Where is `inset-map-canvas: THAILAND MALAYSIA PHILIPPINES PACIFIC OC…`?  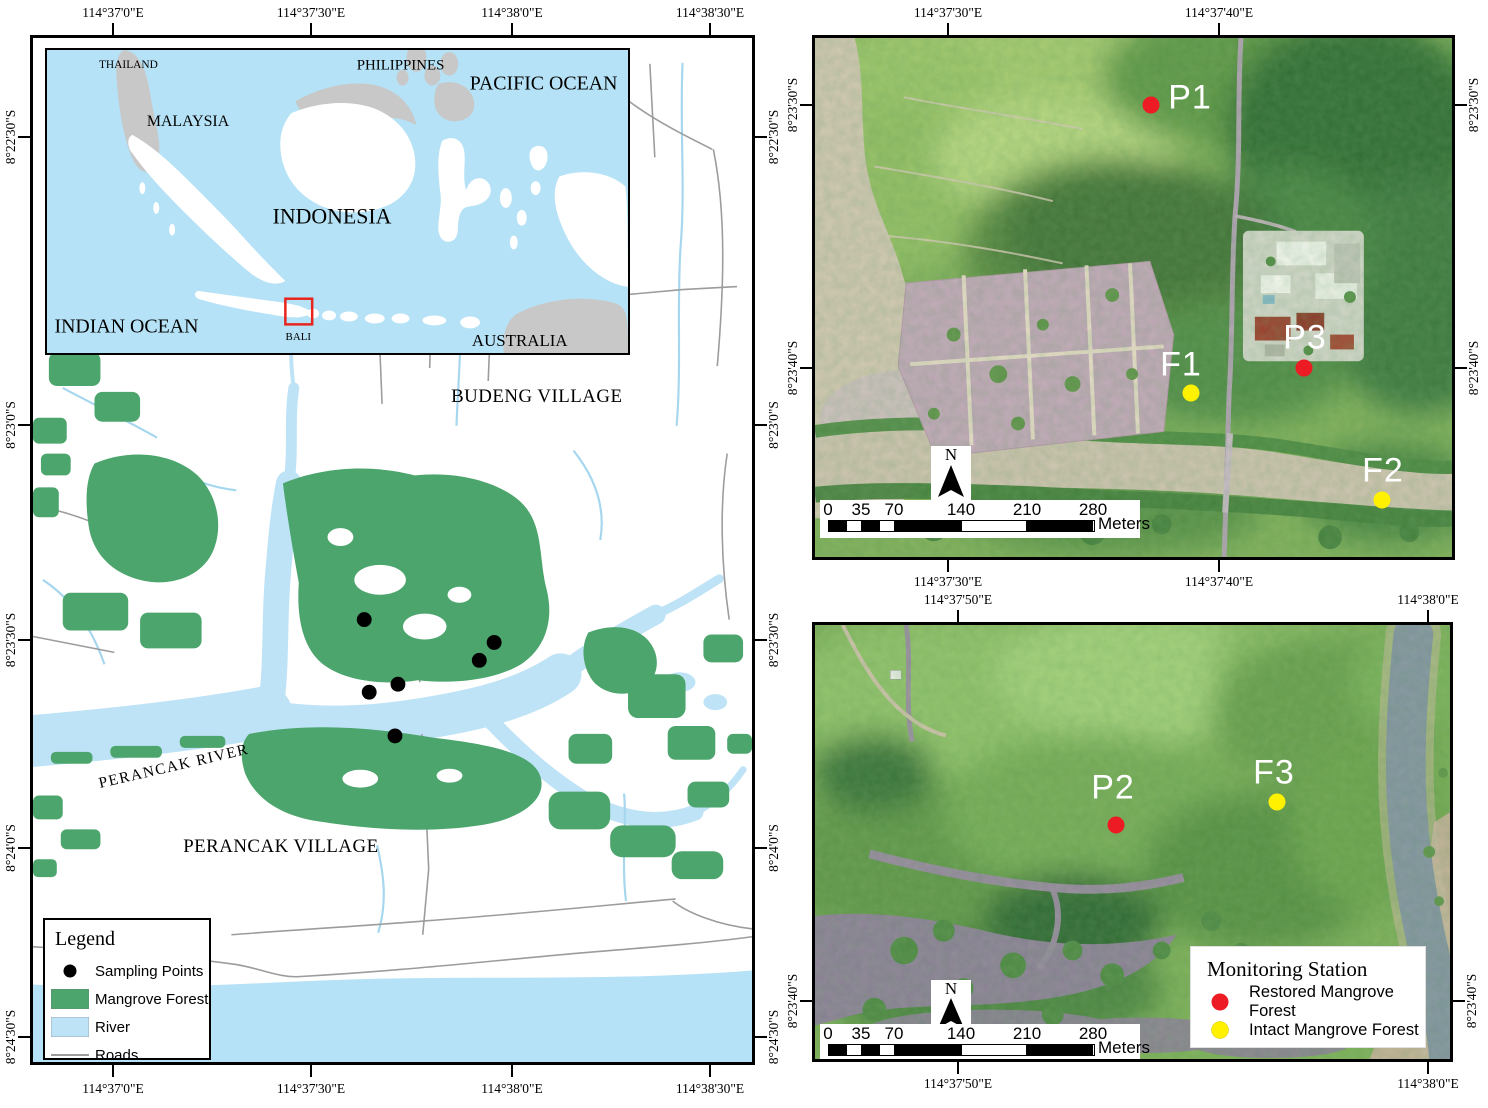 inset-map-canvas: THAILAND MALAYSIA PHILIPPINES PACIFIC OC… is located at coordinates (337, 201).